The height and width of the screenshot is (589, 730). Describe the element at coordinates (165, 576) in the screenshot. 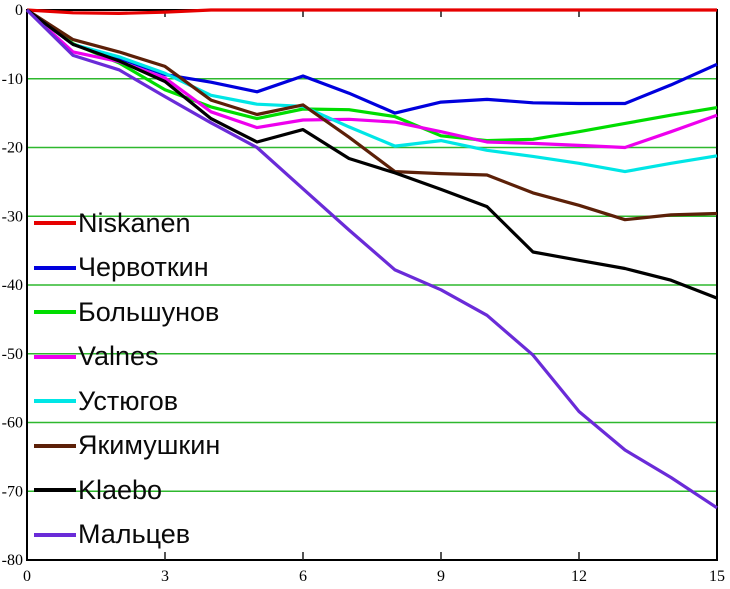

I see `x-tick-label: 3` at that location.